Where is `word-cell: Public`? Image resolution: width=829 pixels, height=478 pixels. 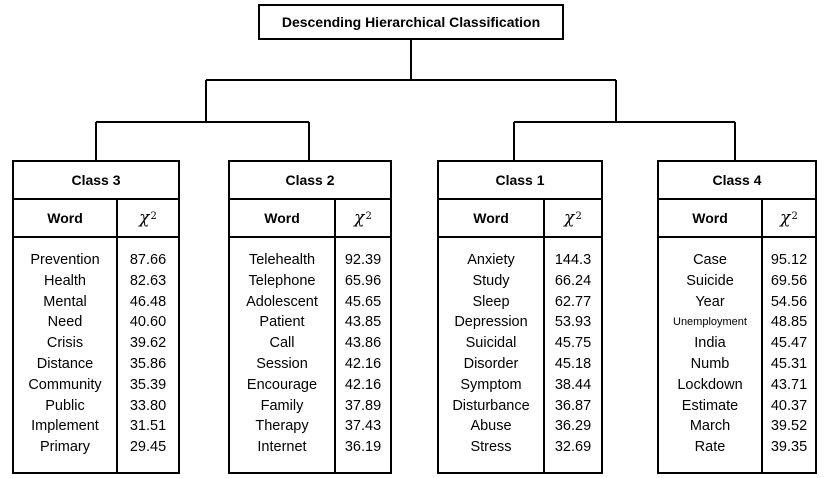
word-cell: Public is located at coordinates (65, 405).